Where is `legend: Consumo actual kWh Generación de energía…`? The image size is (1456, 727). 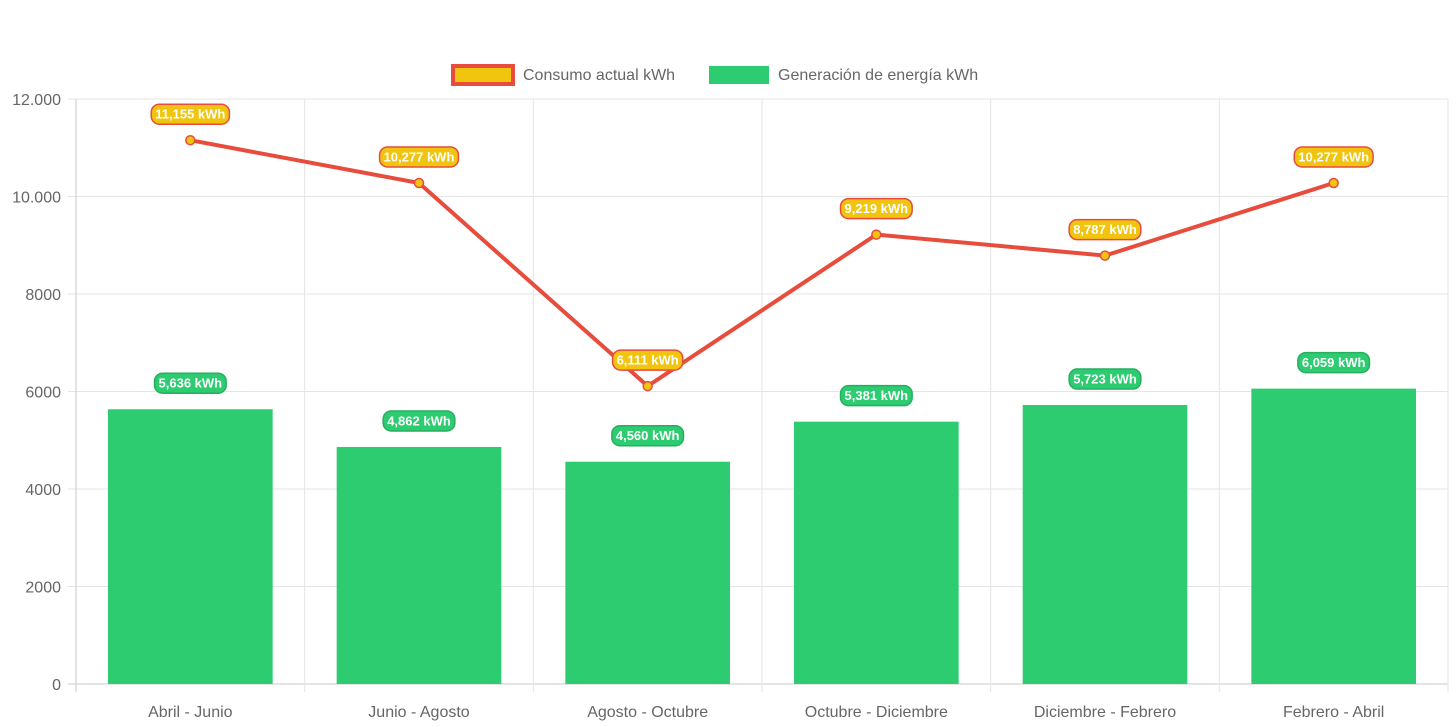
legend: Consumo actual kWh Generación de energía… is located at coordinates (714, 75).